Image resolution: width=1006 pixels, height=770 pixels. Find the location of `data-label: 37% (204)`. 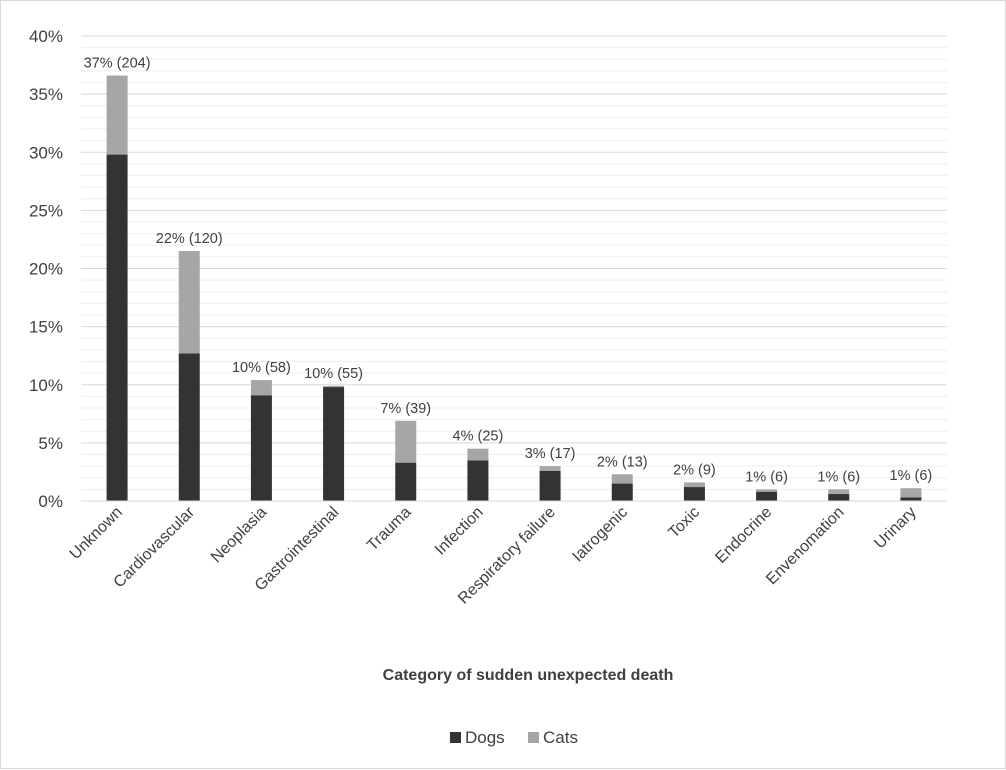

data-label: 37% (204) is located at coordinates (117, 64).